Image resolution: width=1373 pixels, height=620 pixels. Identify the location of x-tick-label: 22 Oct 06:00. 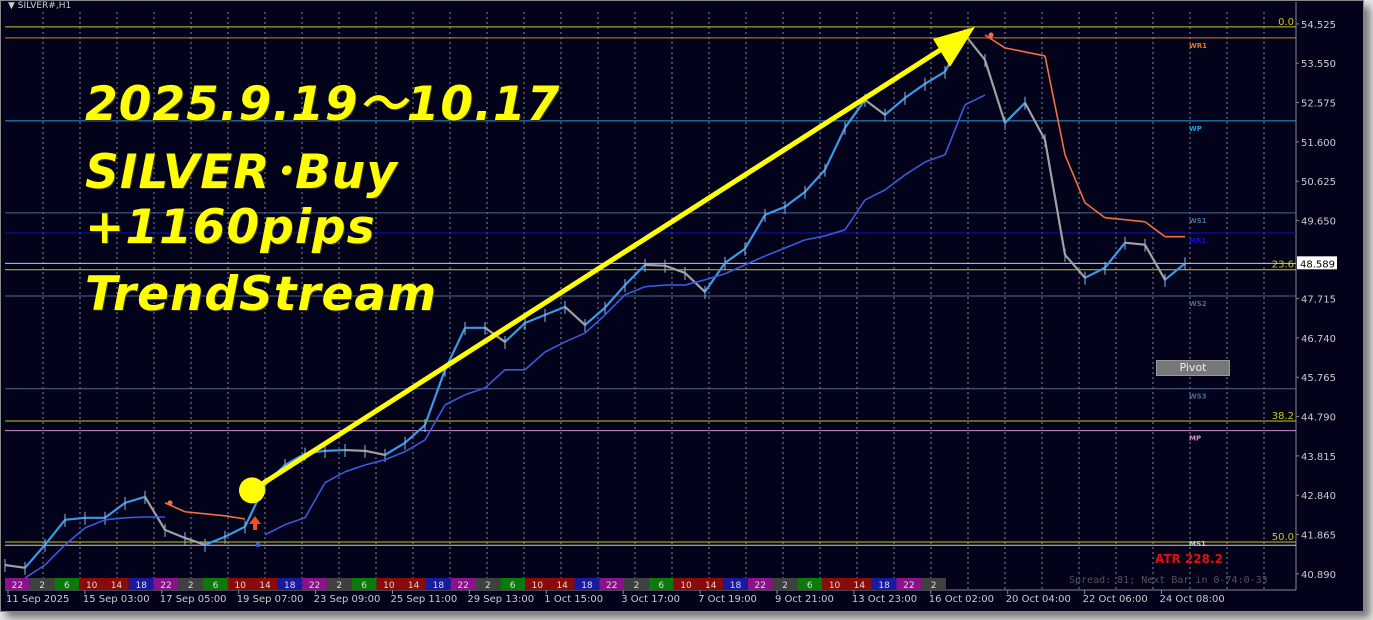
(1115, 599).